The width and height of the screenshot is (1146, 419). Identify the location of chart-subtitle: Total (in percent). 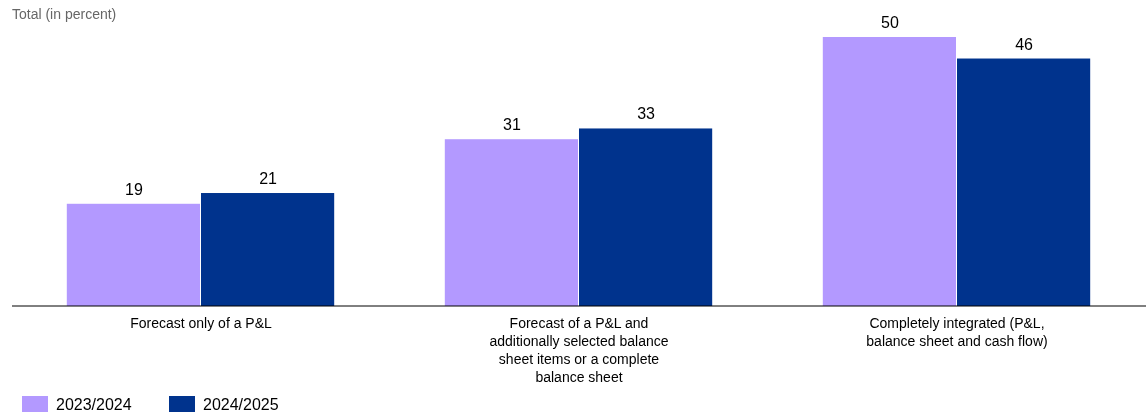
(64, 14).